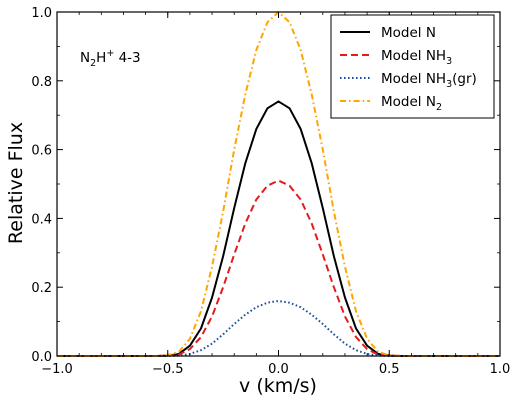  What do you see at coordinates (57, 369) in the screenshot?
I see `x-tick-label: −1.0` at bounding box center [57, 369].